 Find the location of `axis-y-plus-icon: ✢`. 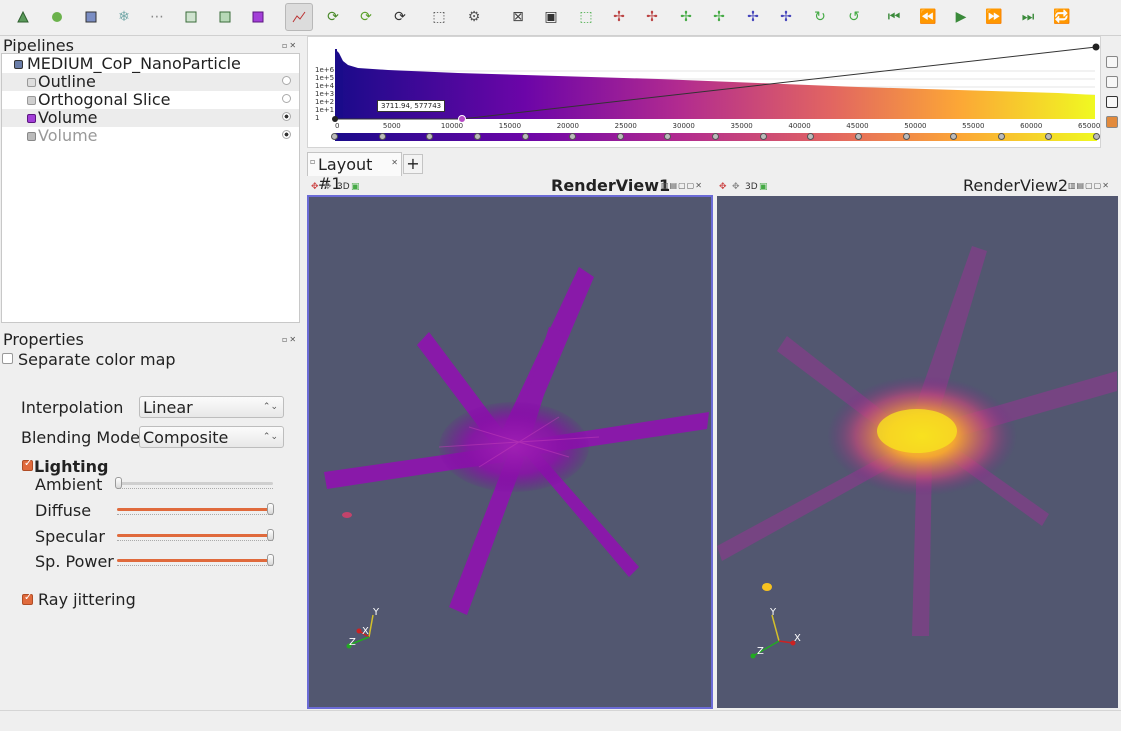

axis-y-plus-icon: ✢ is located at coordinates (686, 17).